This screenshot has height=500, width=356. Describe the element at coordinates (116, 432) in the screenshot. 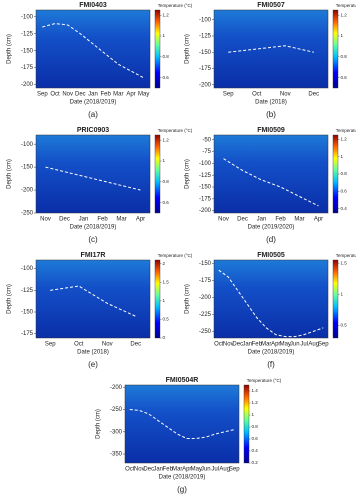

I see `y-tick-label: -300` at that location.